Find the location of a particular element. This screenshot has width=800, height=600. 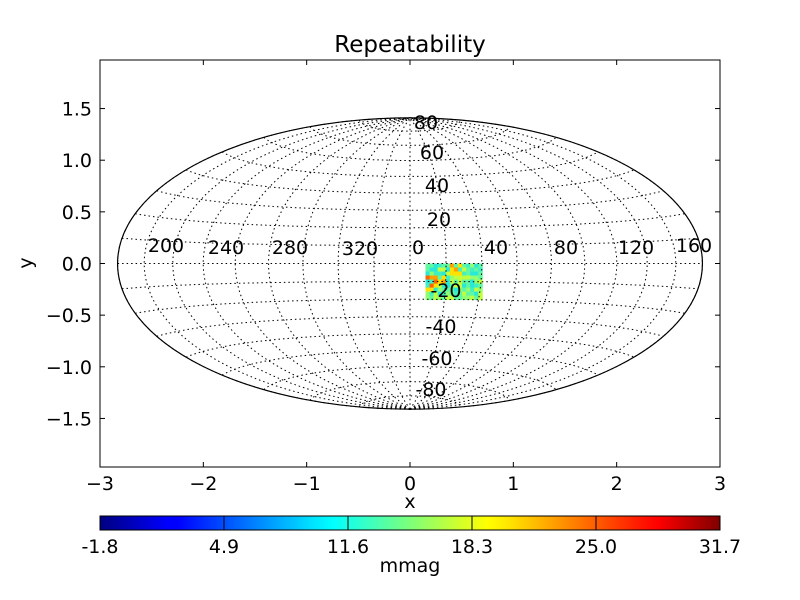

longitude-label: 240 is located at coordinates (226, 248).